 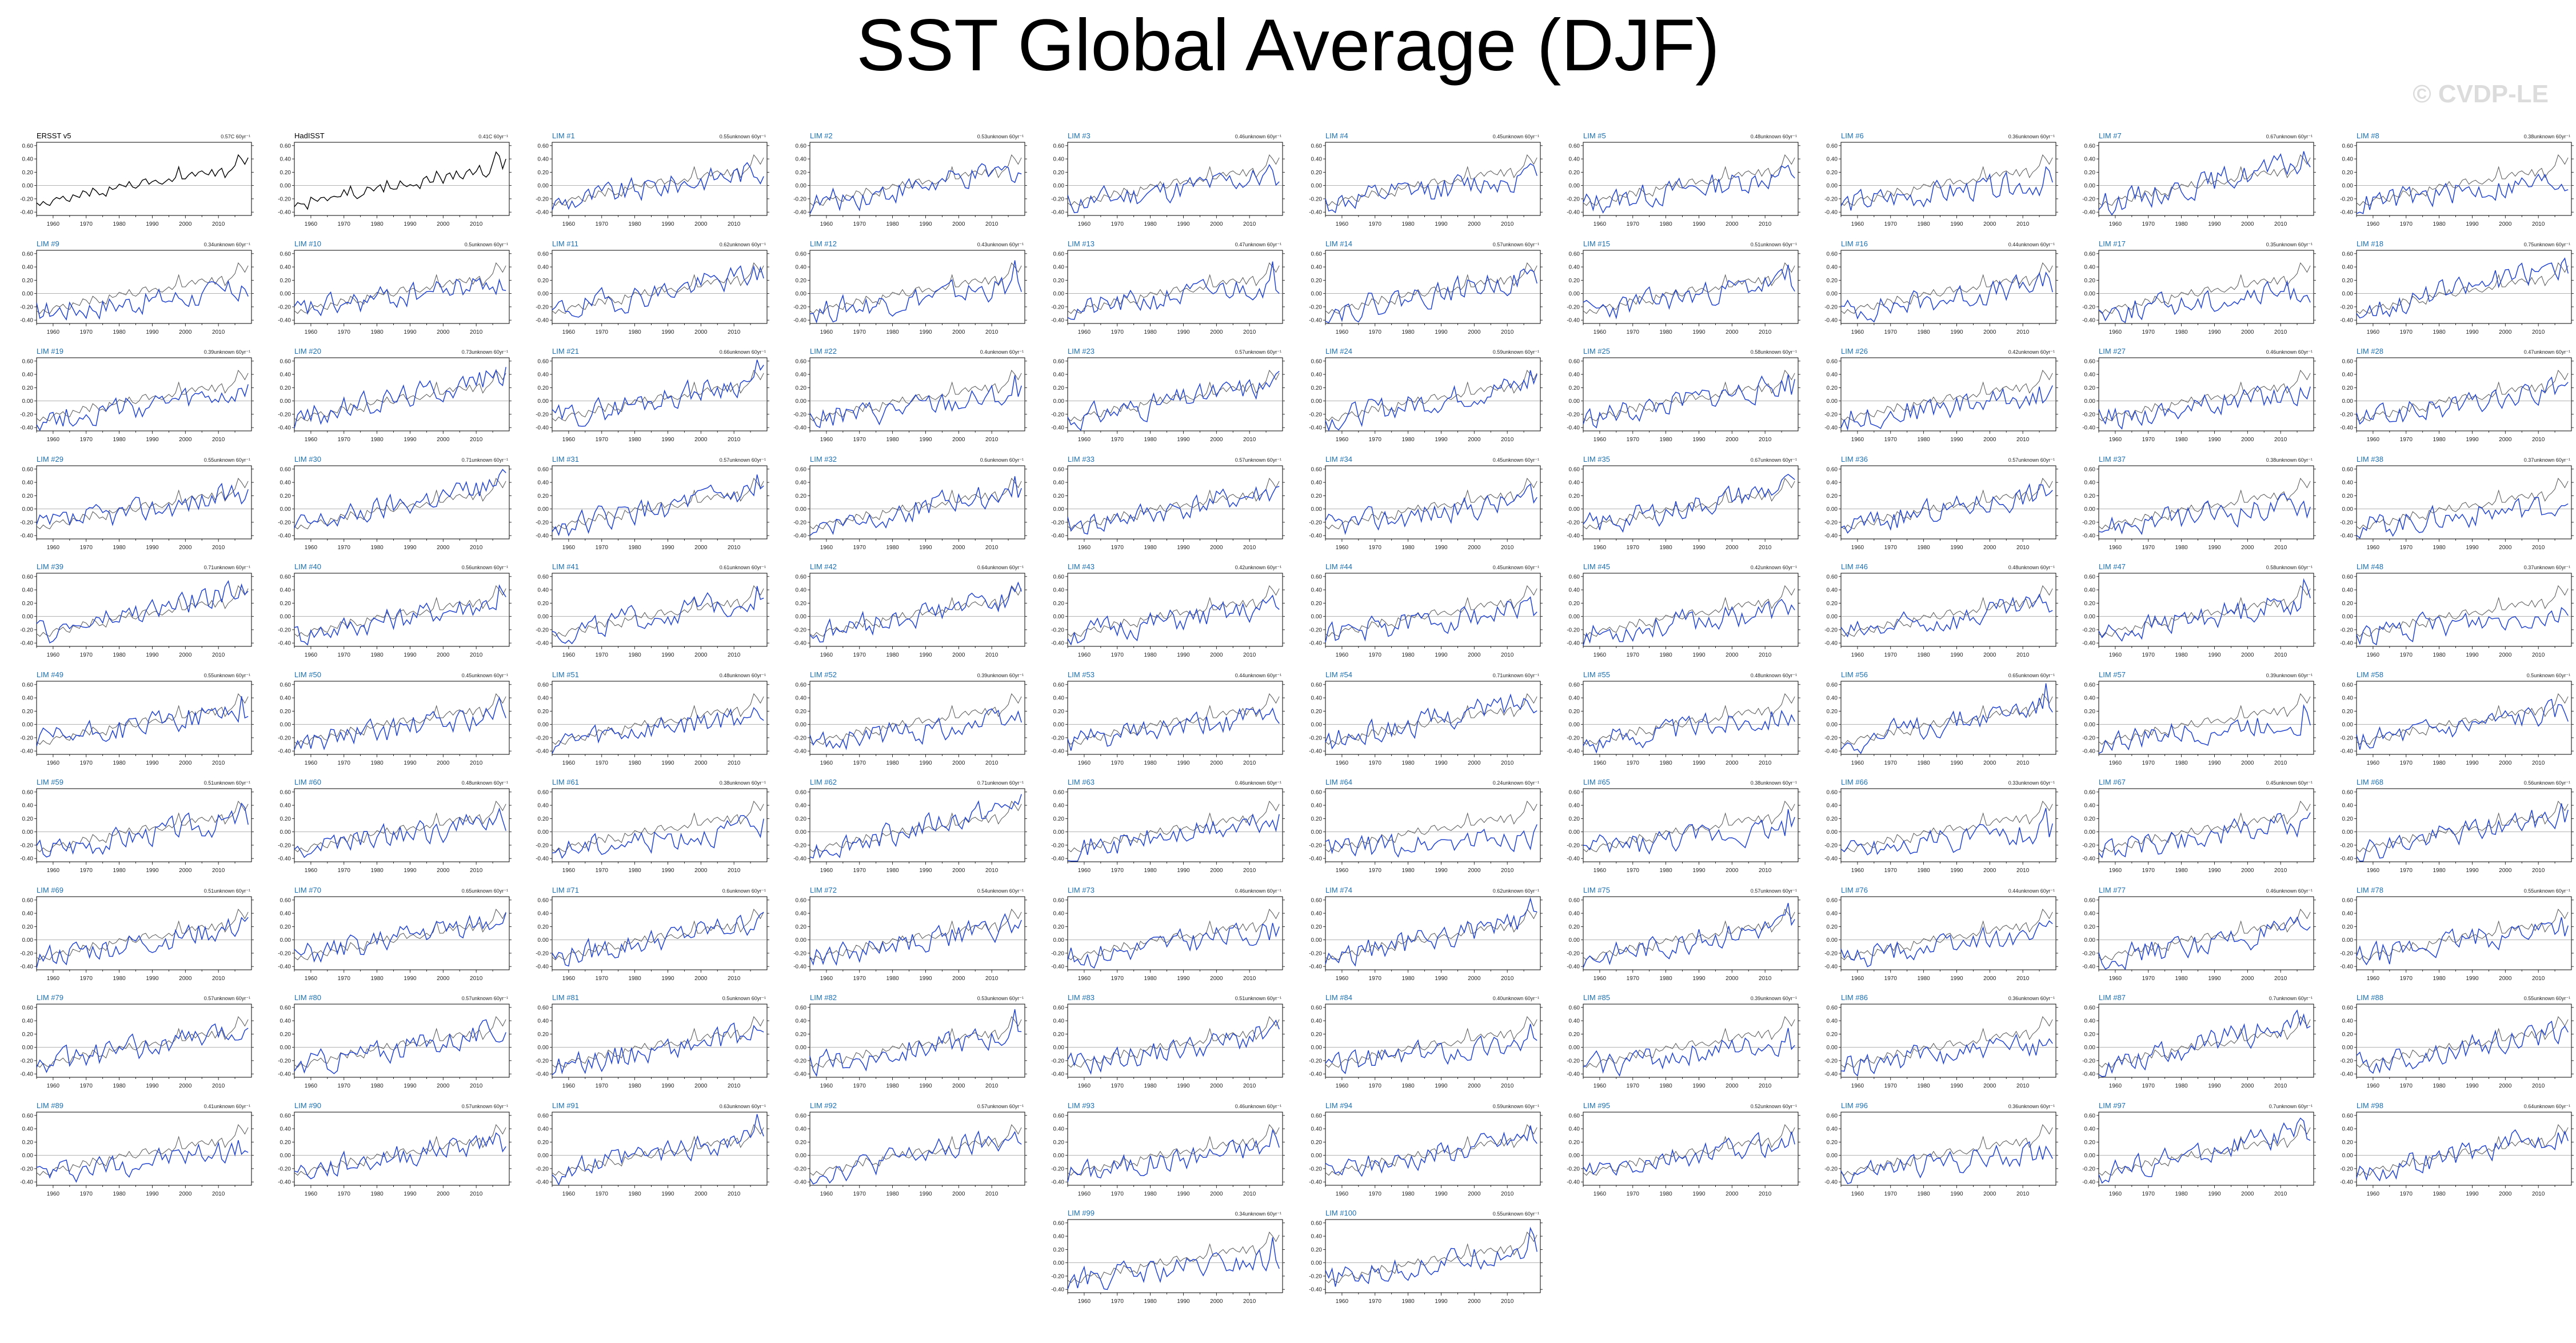 I want to click on panel-trend: 0.5unknown 60yr⁻¹, so click(x=2548, y=675).